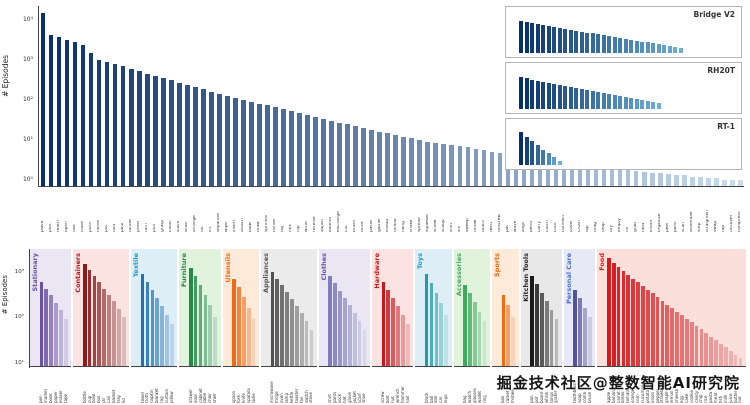  Describe the element at coordinates (692, 119) in the screenshot. I see `skill-column: assemble` at that location.